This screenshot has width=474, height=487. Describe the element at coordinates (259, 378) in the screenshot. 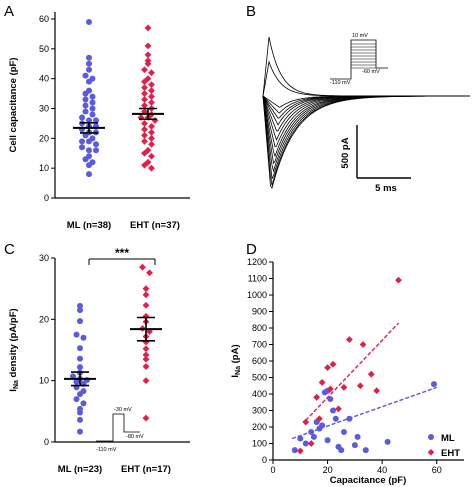

I see `panel-d-y-tick-label: 500` at that location.